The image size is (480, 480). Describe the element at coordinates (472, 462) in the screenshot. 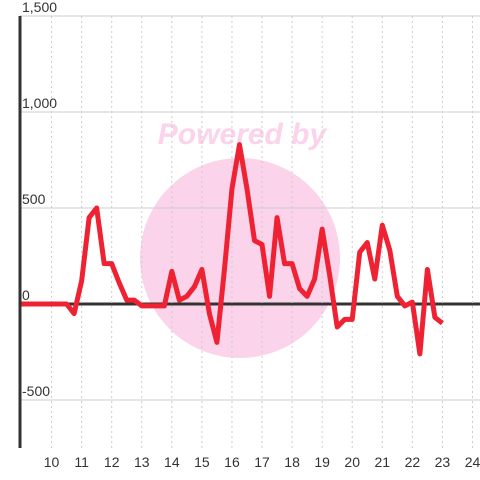

I see `x-tick-label: 24` at that location.